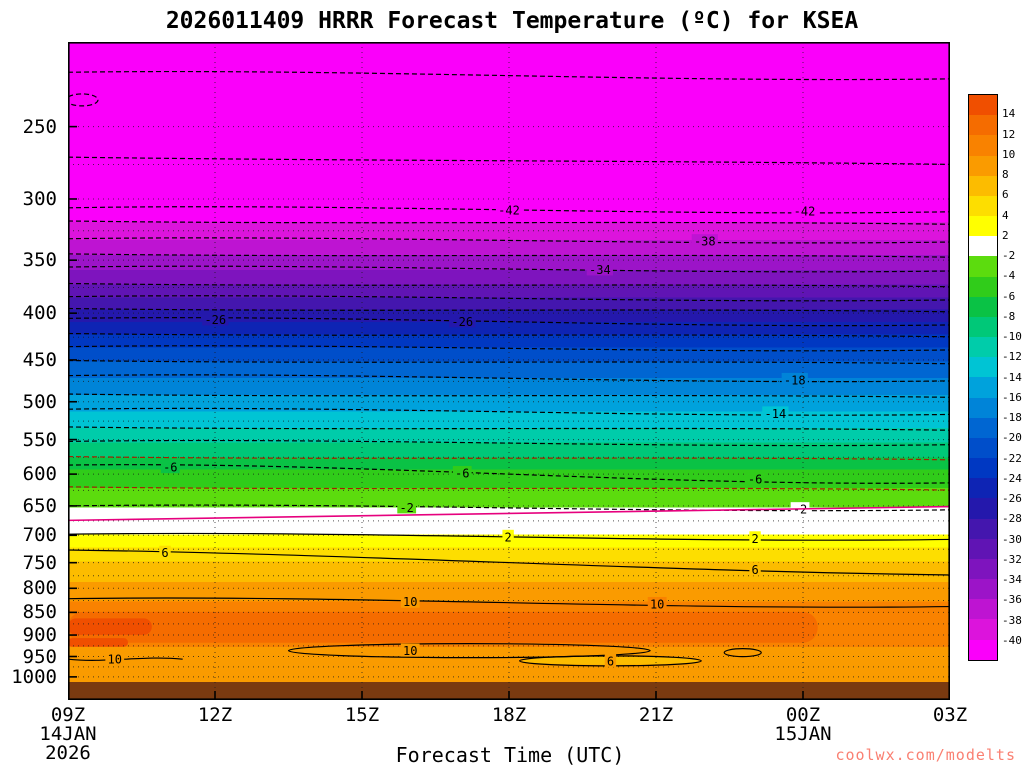  What do you see at coordinates (1009, 154) in the screenshot?
I see `colorbar-tick-label: 10` at bounding box center [1009, 154].